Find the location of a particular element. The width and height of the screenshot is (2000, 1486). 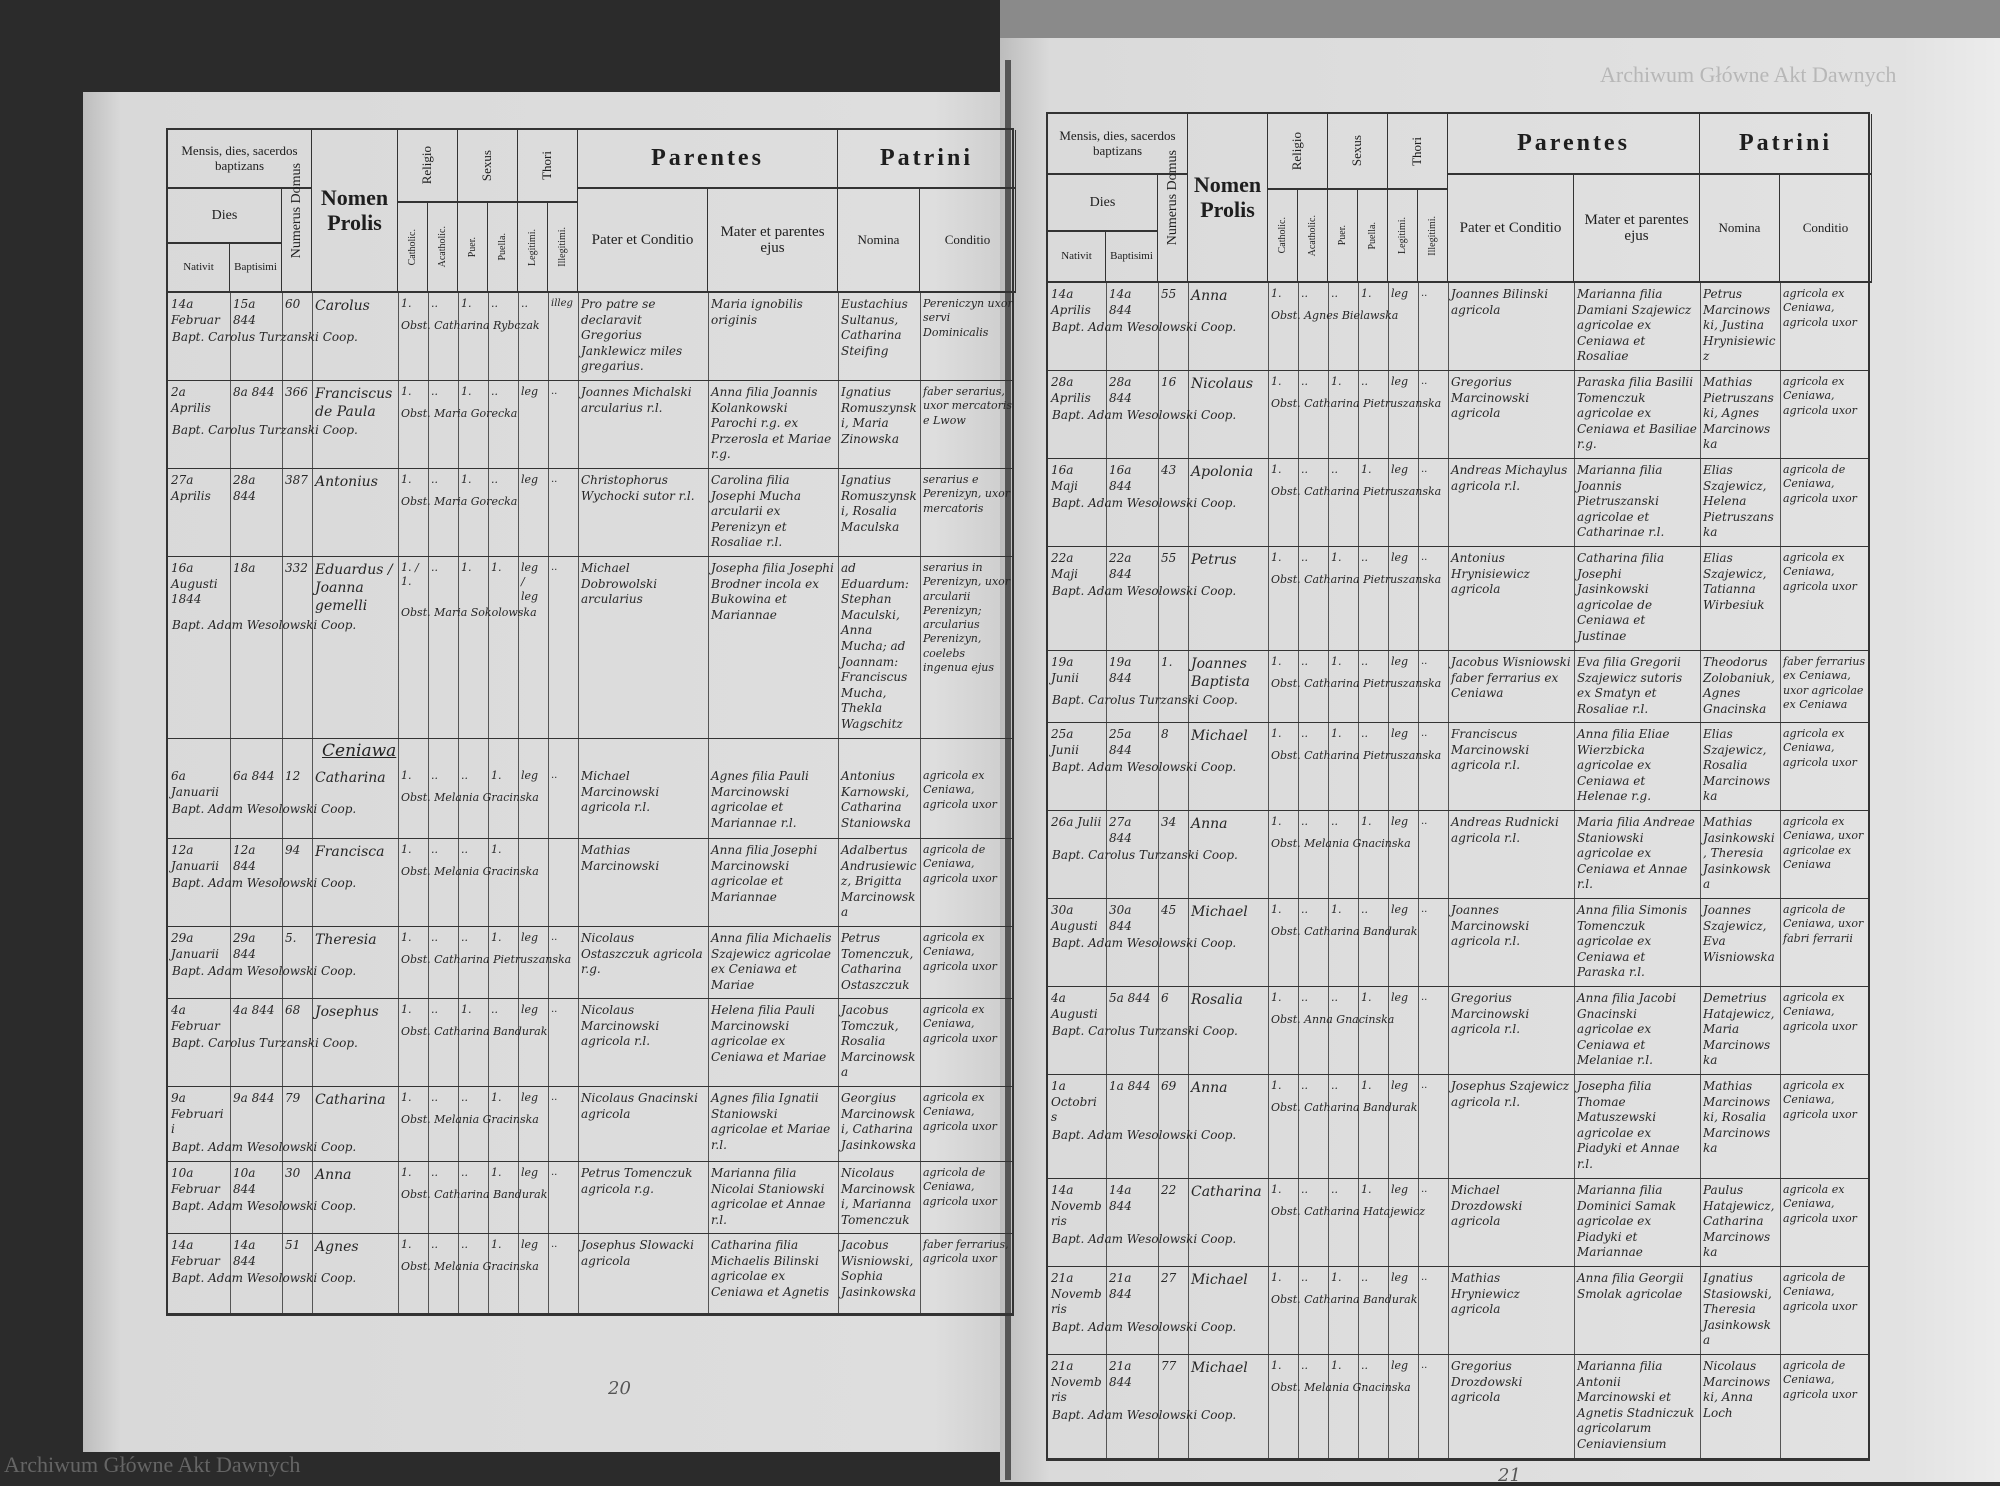

entry-patrini: Mathias Pietruszanski, Agnes Marcinowska is located at coordinates (1738, 413).